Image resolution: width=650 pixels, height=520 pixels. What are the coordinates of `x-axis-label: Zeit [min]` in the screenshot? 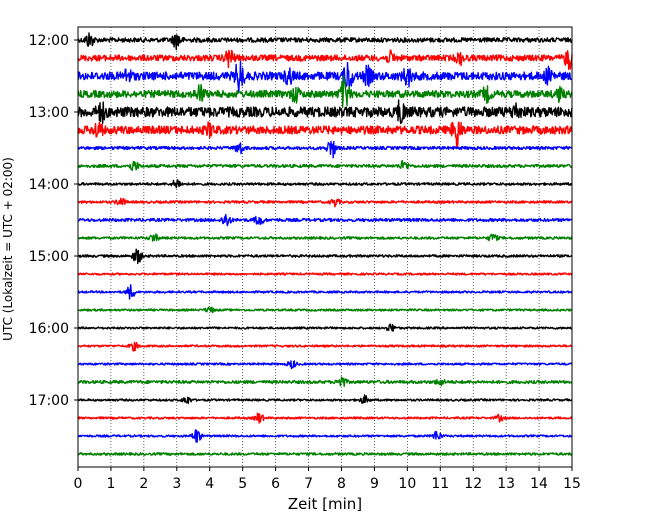 It's located at (325, 504).